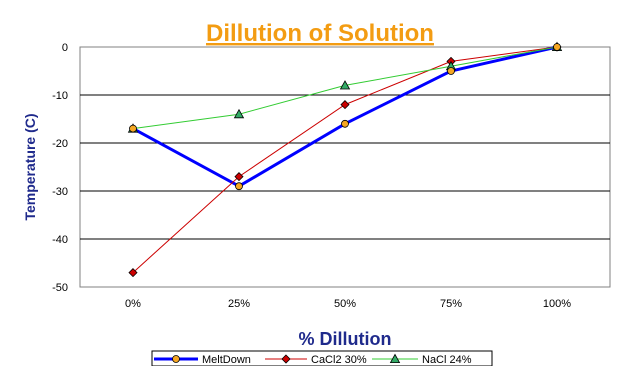 This screenshot has width=617, height=366. What do you see at coordinates (60, 192) in the screenshot?
I see `y-tick-label: -30` at bounding box center [60, 192].